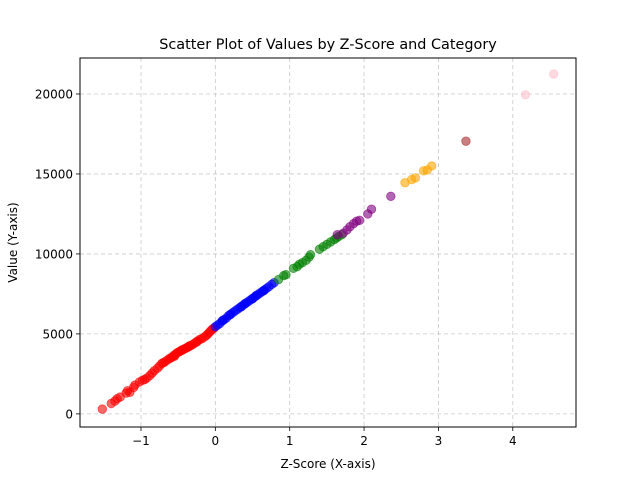  What do you see at coordinates (216, 441) in the screenshot?
I see `x-tick-label: 0` at bounding box center [216, 441].